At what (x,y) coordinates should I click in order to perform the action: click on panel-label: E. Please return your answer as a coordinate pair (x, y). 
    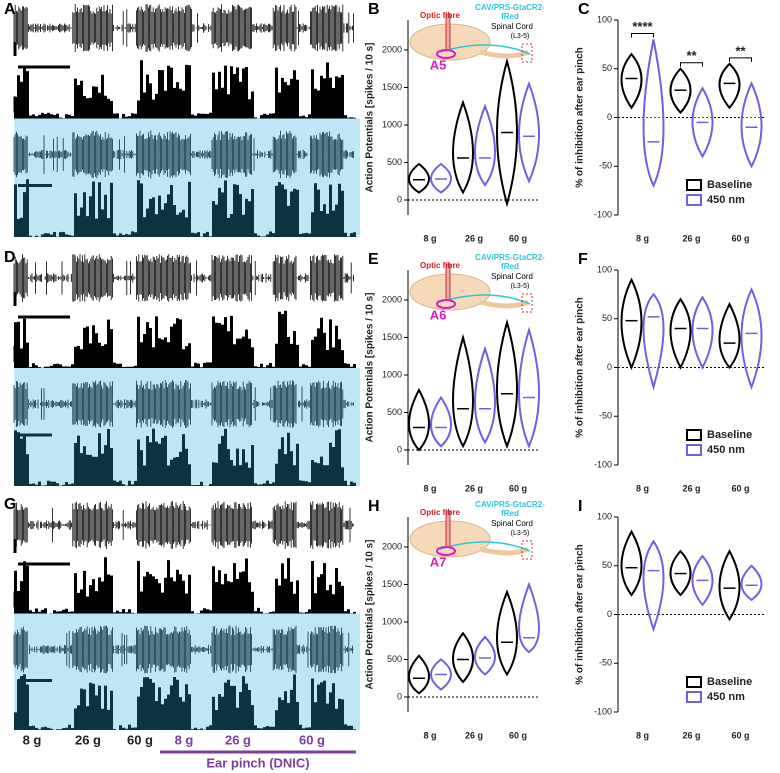
    Looking at the image, I should click on (373, 259).